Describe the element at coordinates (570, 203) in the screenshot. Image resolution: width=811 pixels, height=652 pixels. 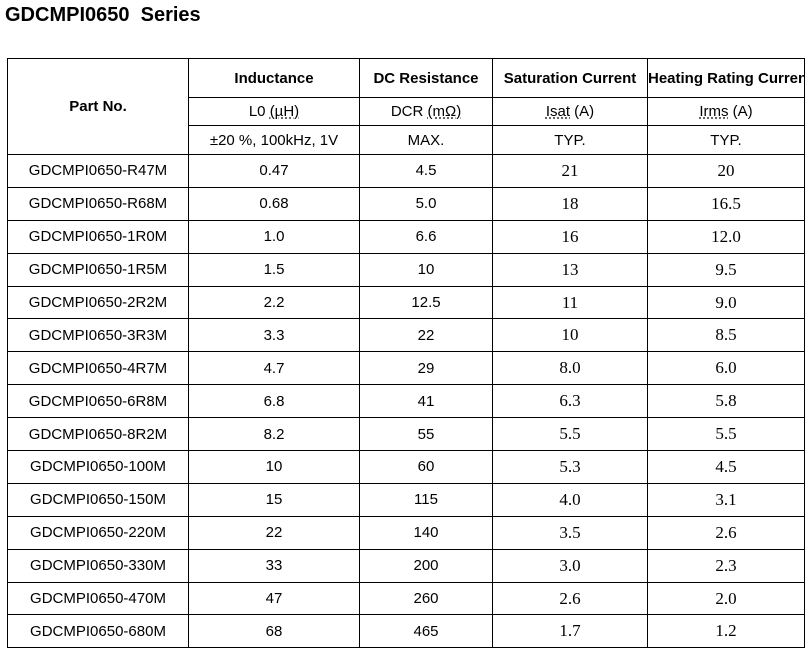
I see `isat-cell: 18` at that location.